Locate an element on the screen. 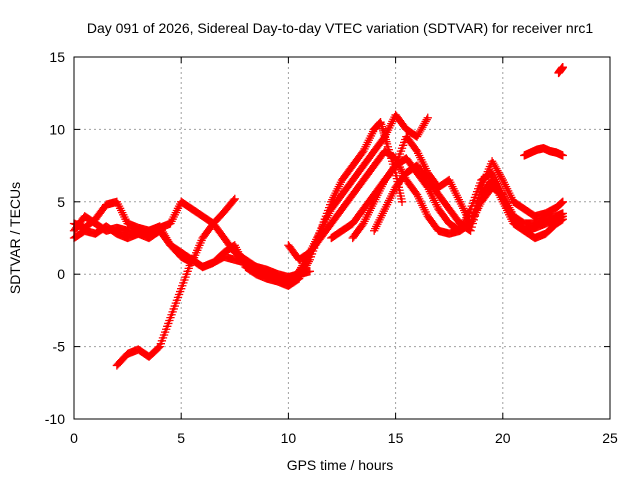 Image resolution: width=640 pixels, height=480 pixels. y-tick-label: -5 is located at coordinates (59, 347).